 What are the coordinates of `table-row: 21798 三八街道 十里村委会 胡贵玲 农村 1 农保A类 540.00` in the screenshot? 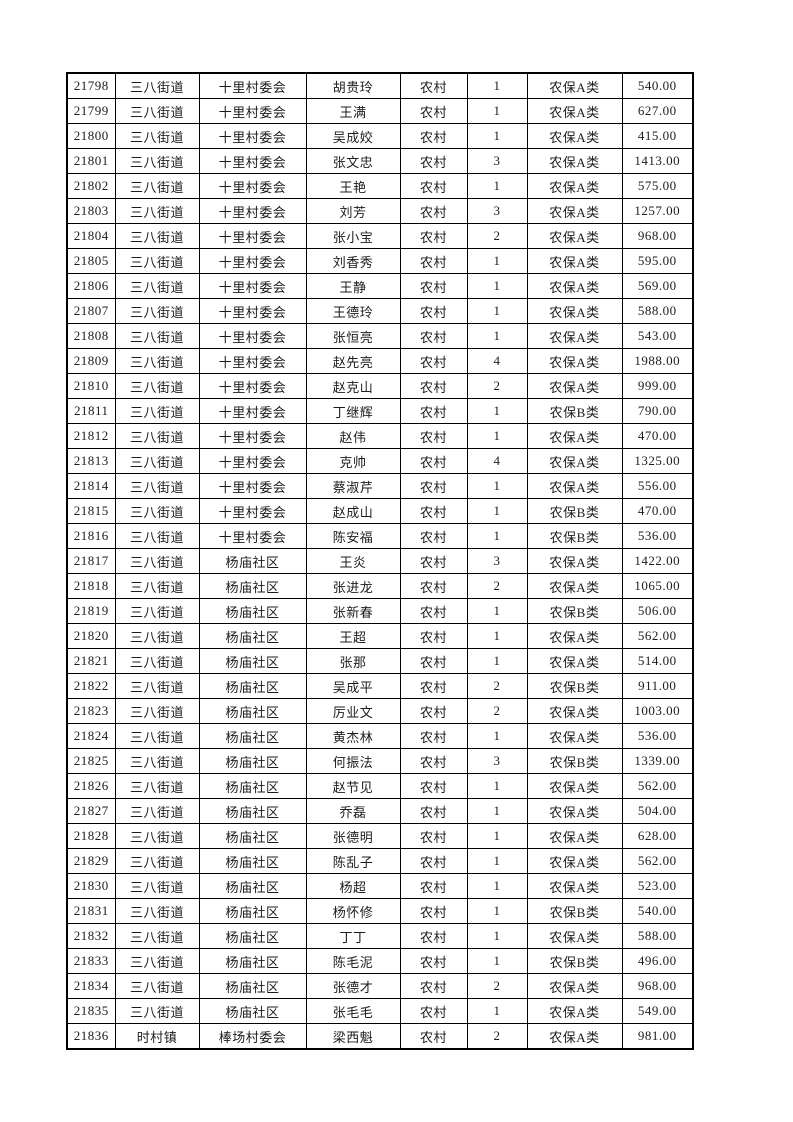 It's located at (380, 85).